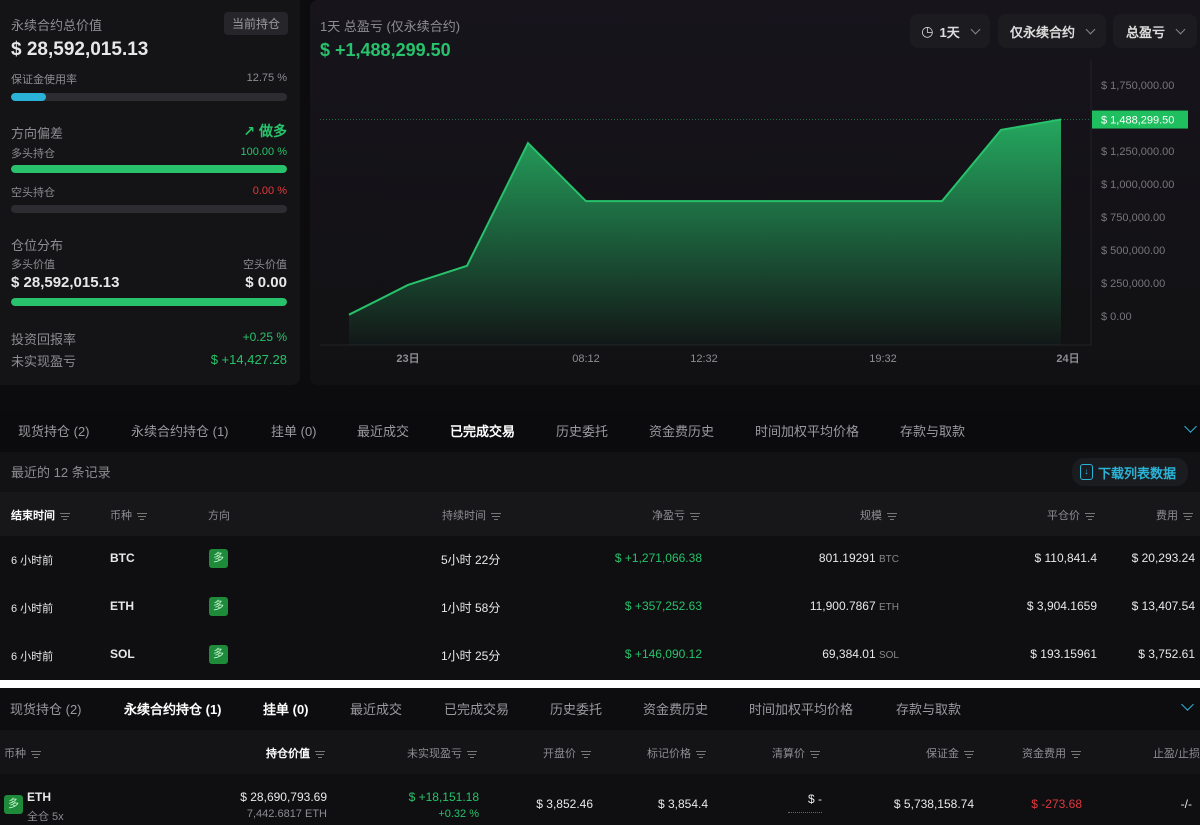  What do you see at coordinates (849, 654) in the screenshot?
I see `size-value: 69,384.01` at bounding box center [849, 654].